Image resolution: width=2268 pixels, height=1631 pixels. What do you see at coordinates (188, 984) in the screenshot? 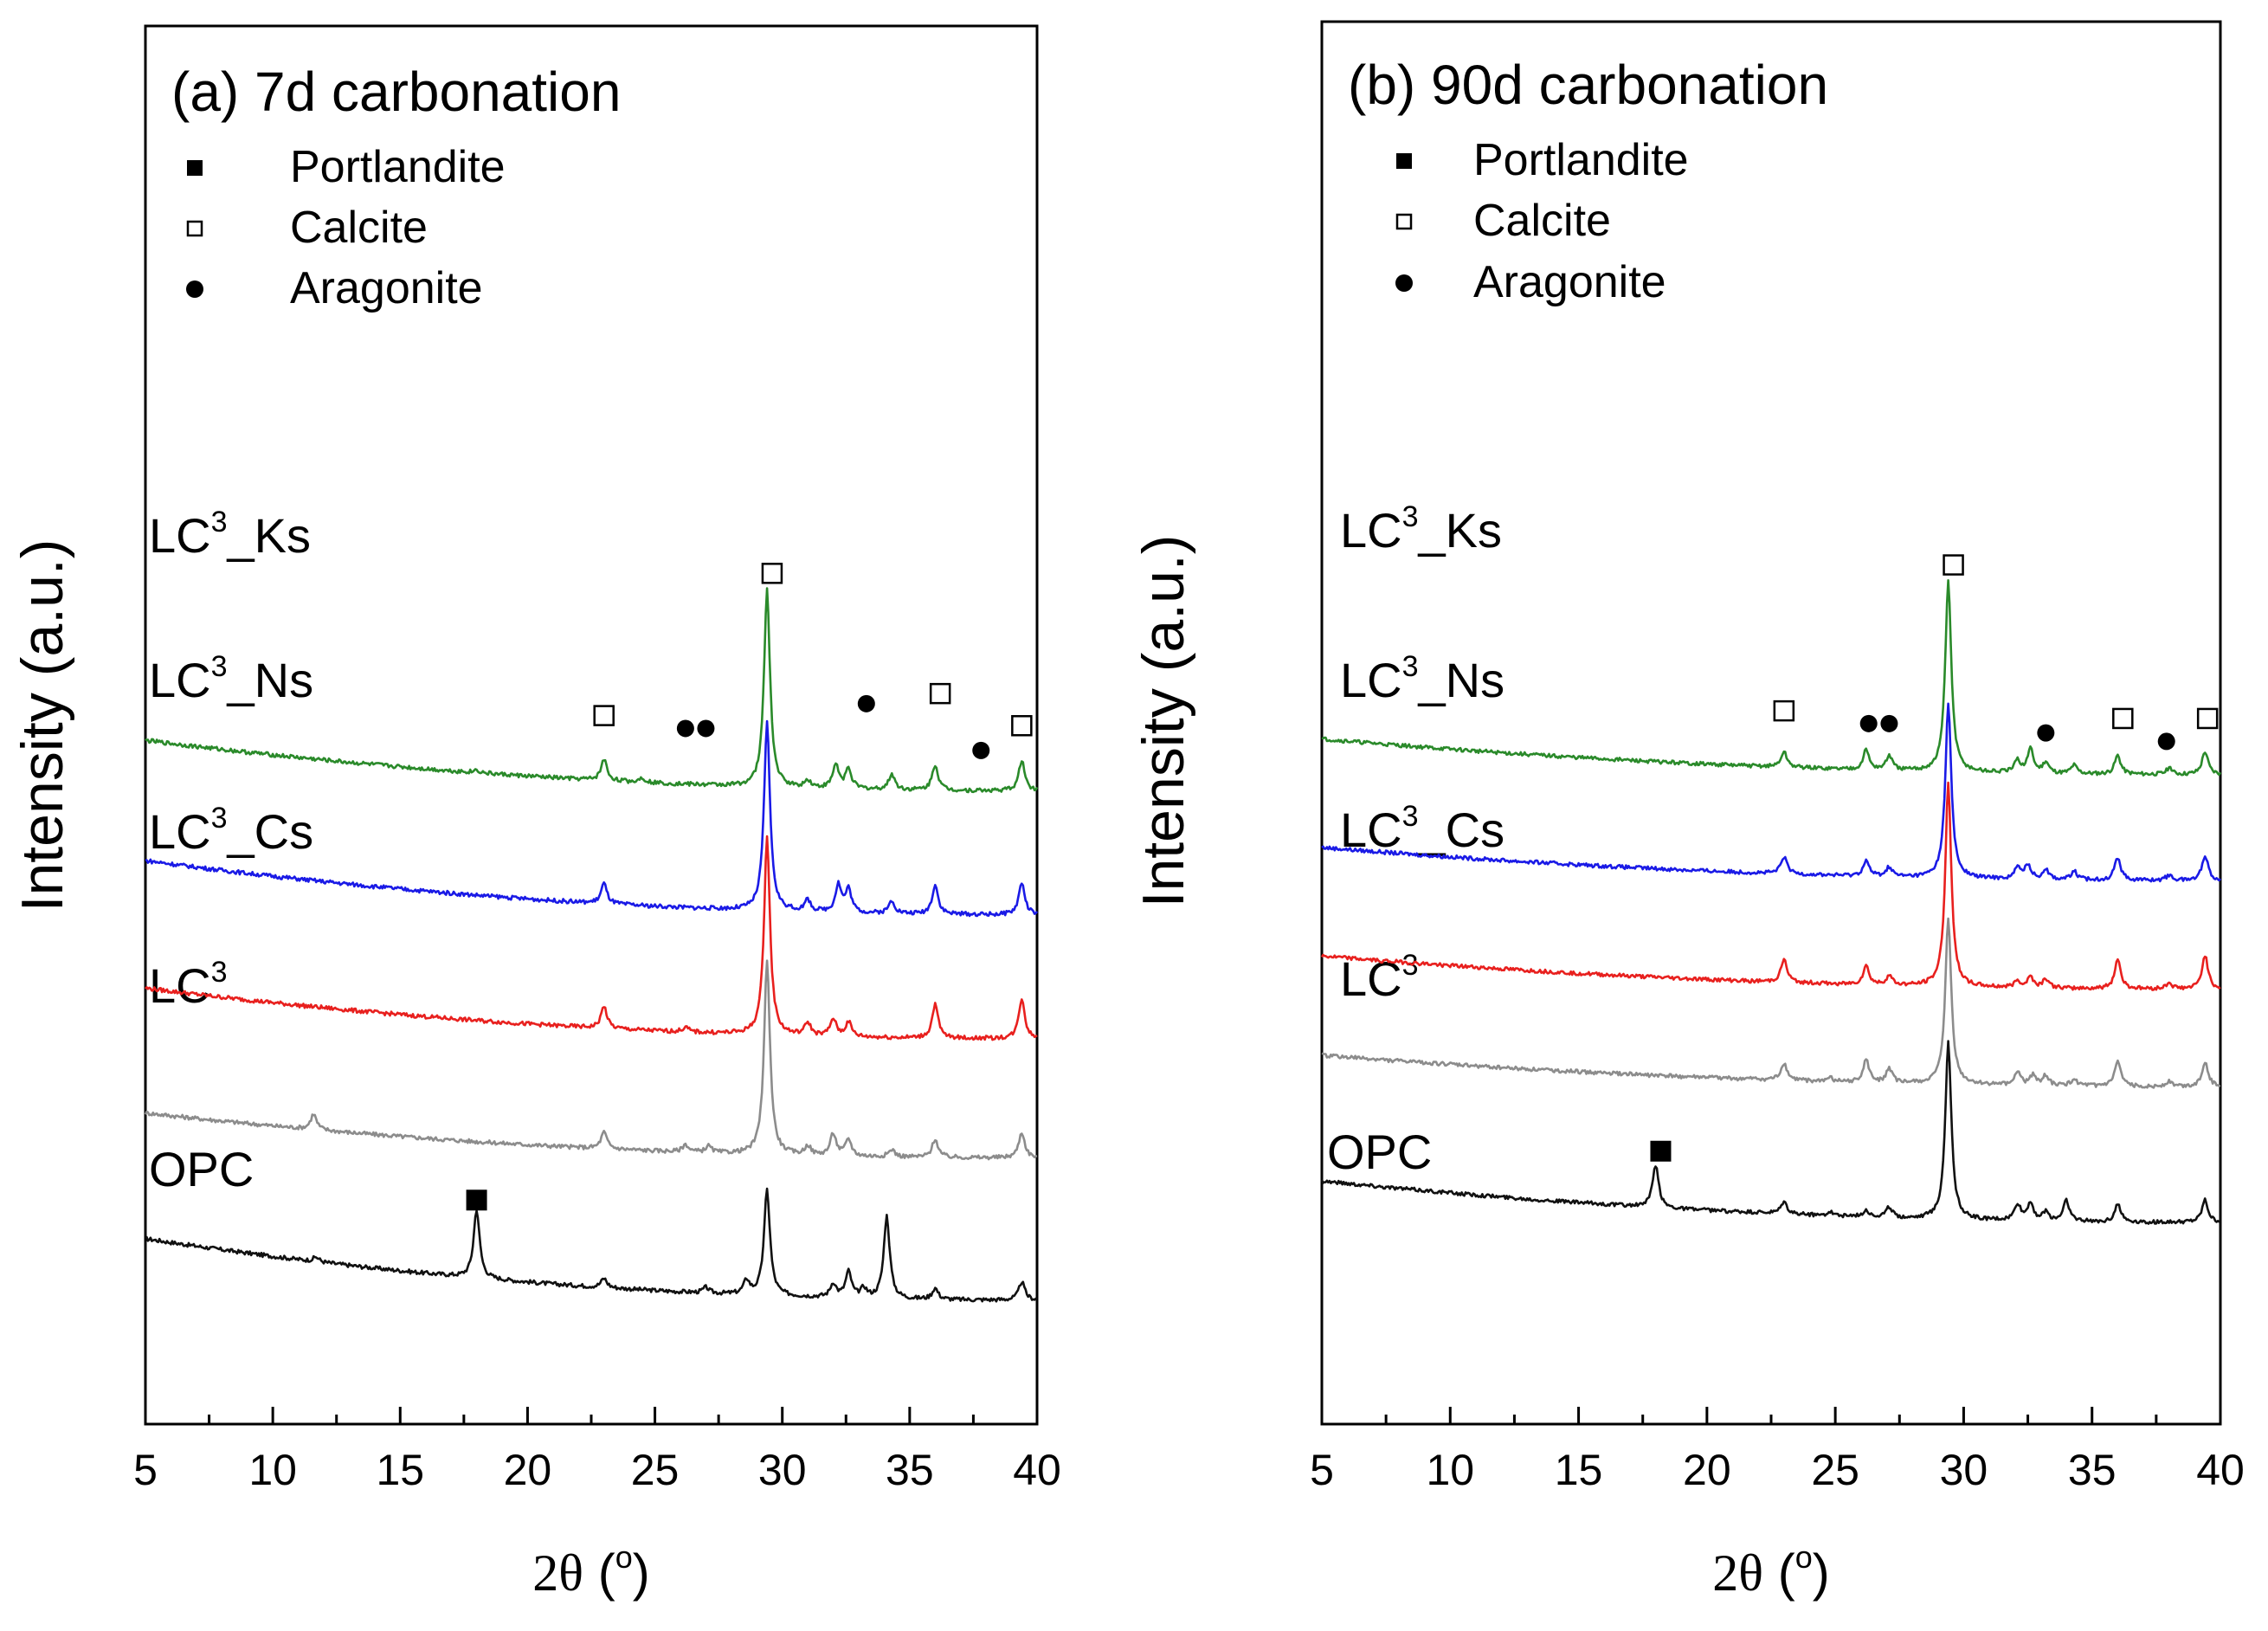
I see `series-label-lc3: LC3` at bounding box center [188, 984].